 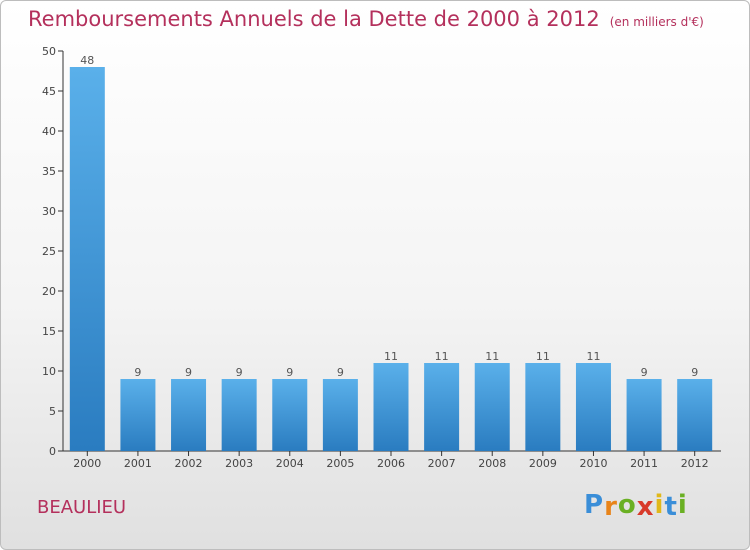 What do you see at coordinates (290, 463) in the screenshot?
I see `x-tick-label: 2004` at bounding box center [290, 463].